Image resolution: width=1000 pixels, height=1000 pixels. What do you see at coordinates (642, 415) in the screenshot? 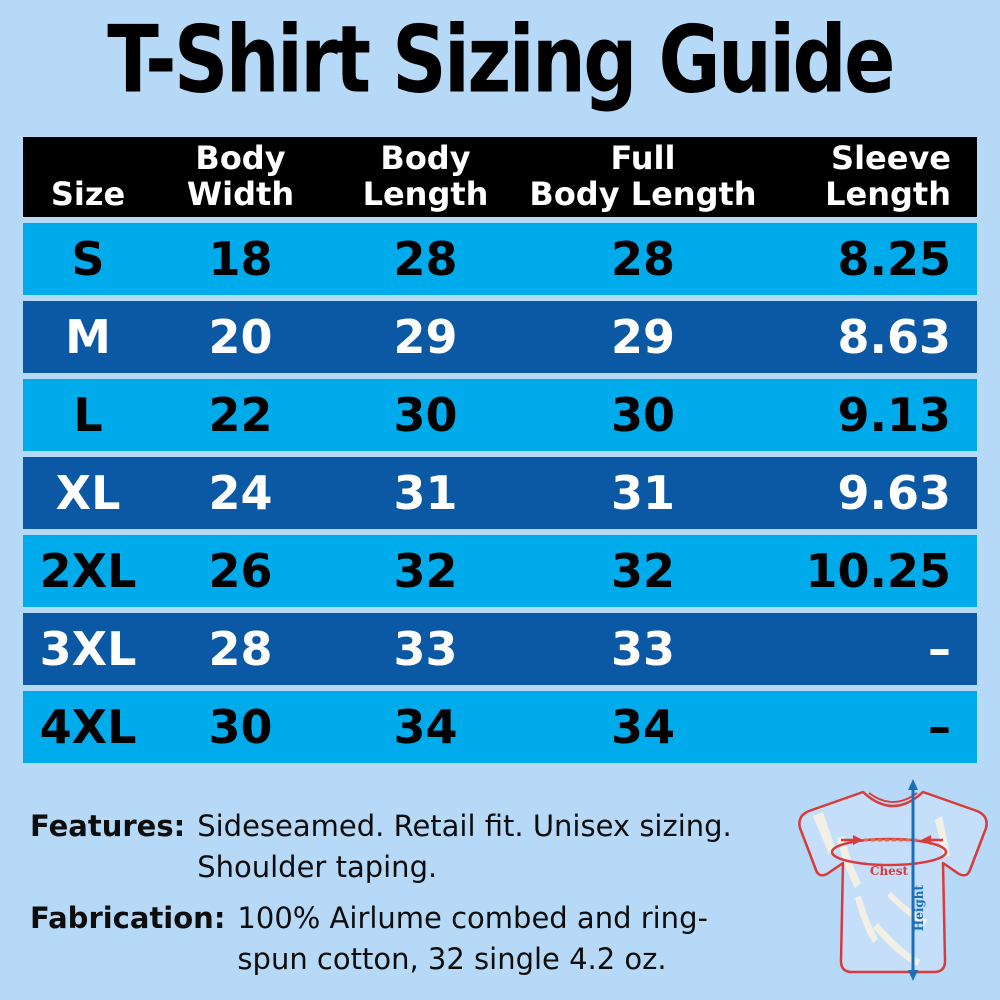
I see `cell-full-body-length: 30` at bounding box center [642, 415].